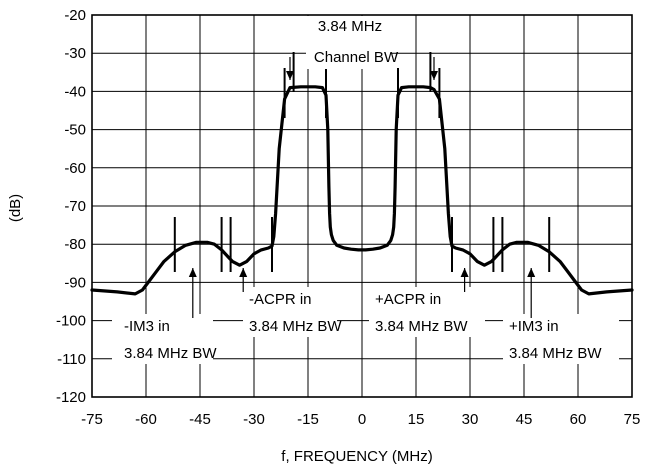 The width and height of the screenshot is (656, 469). What do you see at coordinates (200, 419) in the screenshot?
I see `x-tick-label-2: -45` at bounding box center [200, 419].